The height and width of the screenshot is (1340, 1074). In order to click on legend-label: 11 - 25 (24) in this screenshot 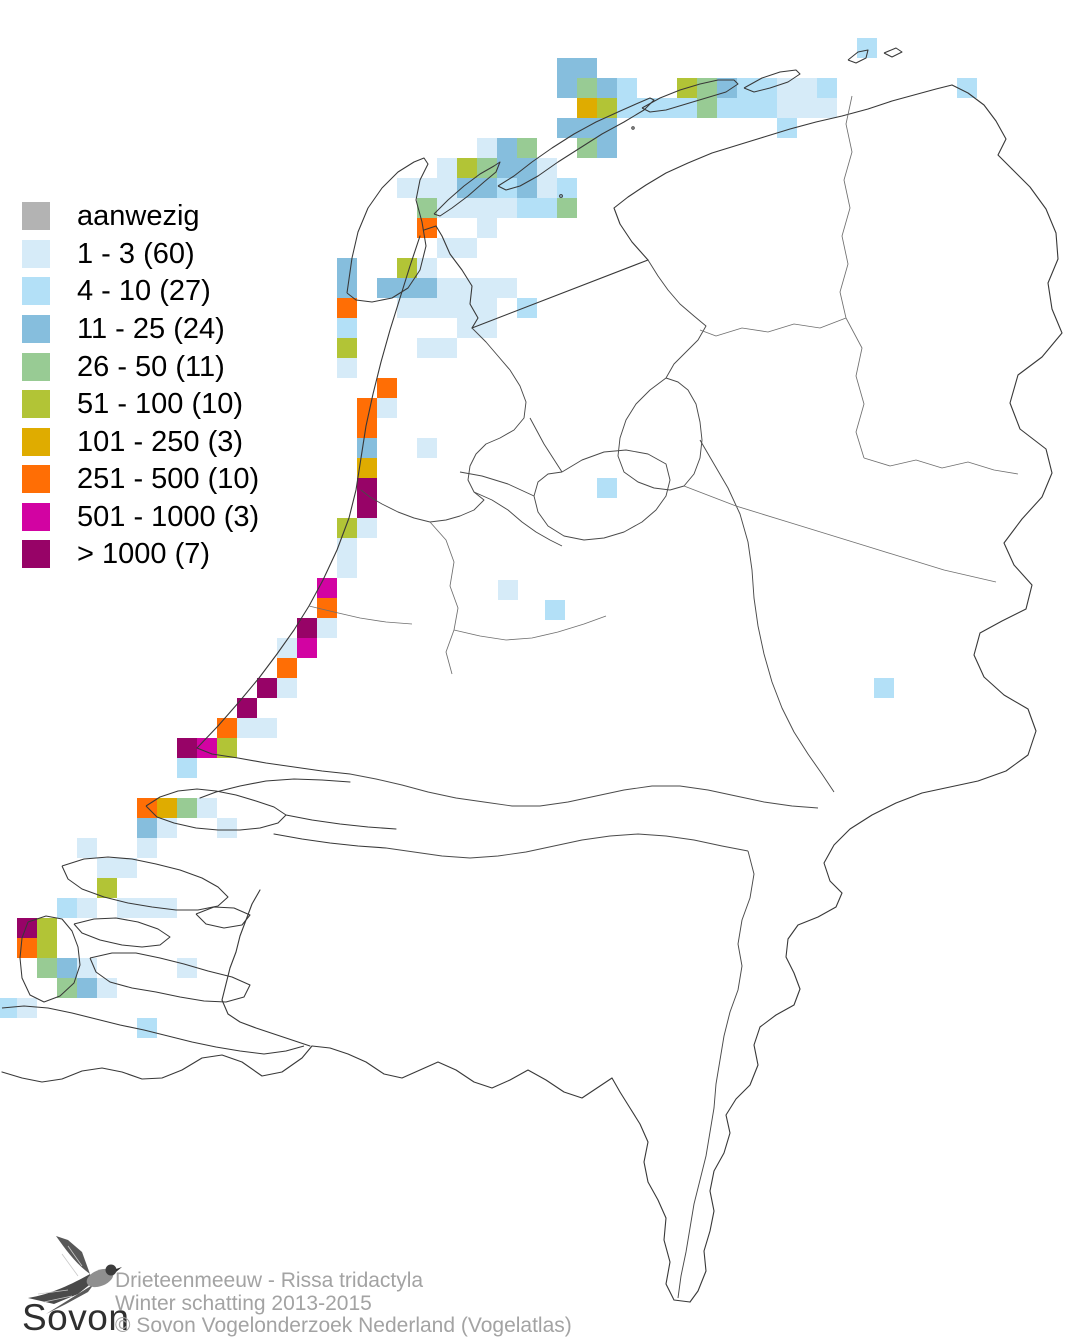, I will do `click(151, 329)`.